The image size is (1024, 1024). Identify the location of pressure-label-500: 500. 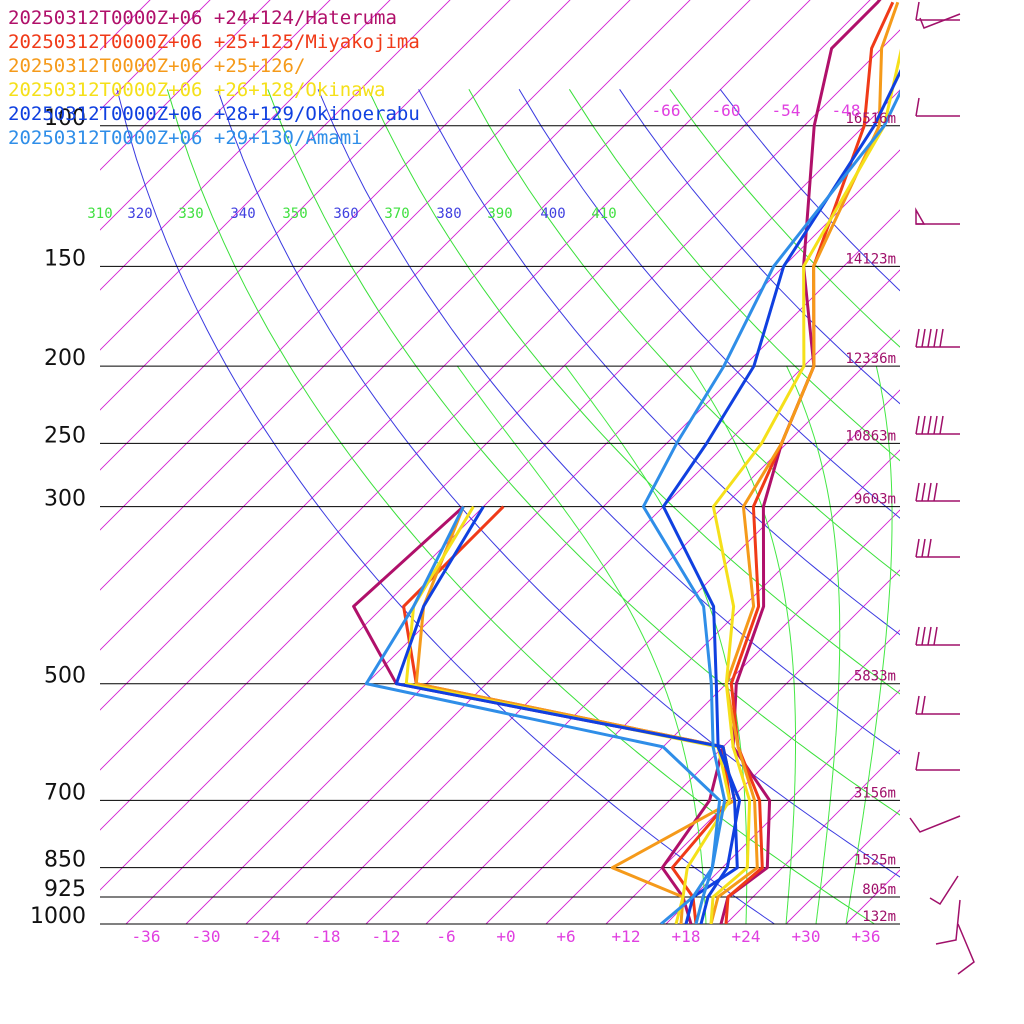
(65, 676).